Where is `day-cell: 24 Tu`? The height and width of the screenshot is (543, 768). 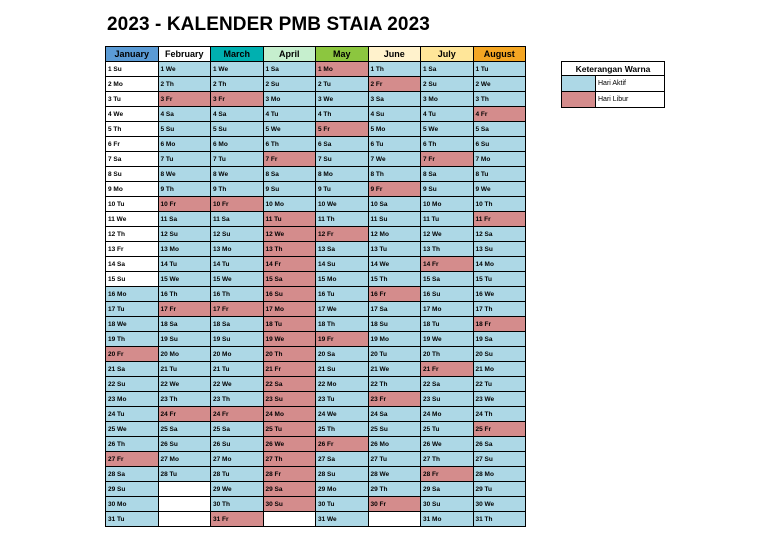
day-cell: 24 Tu is located at coordinates (132, 414).